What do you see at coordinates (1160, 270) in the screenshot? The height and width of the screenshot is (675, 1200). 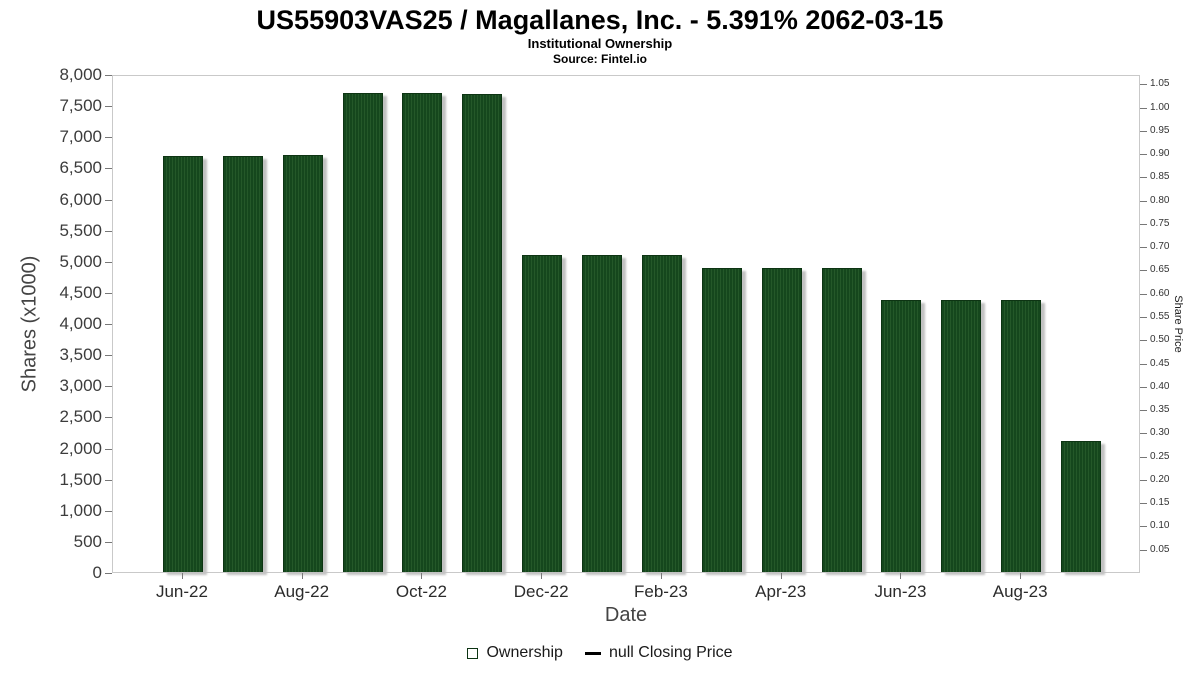 I see `y-right-tick-label: 0.65` at bounding box center [1160, 270].